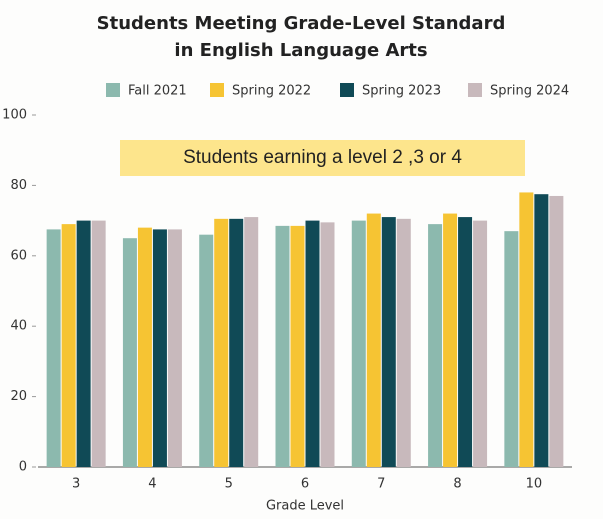  I want to click on annotation: Students earning a level 2 ,3 or 4, so click(322, 158).